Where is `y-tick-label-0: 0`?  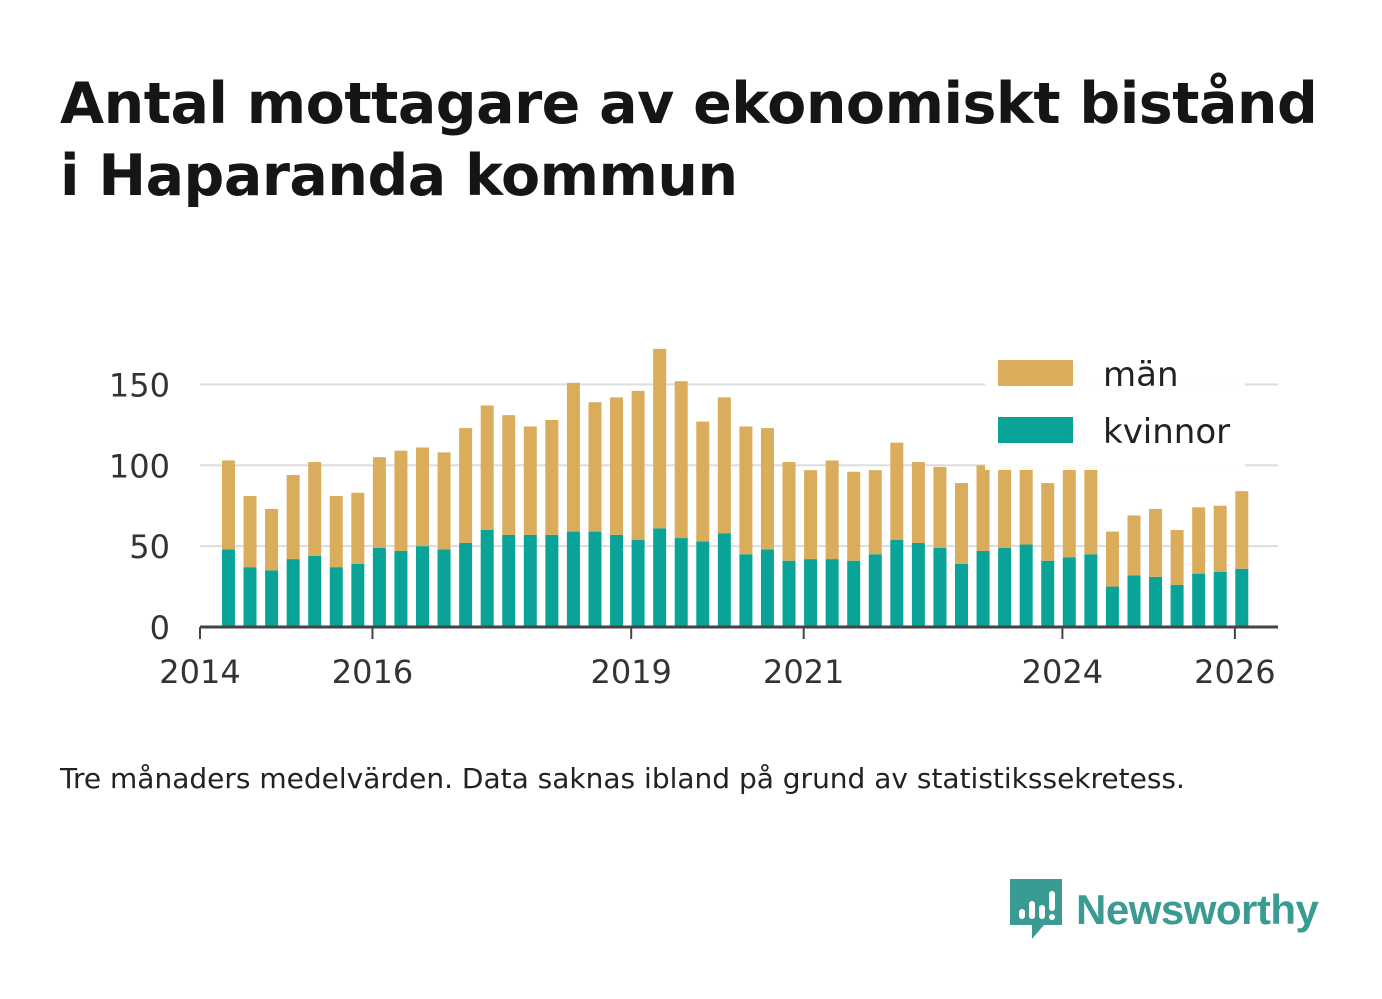
y-tick-label-0: 0 is located at coordinates (160, 628).